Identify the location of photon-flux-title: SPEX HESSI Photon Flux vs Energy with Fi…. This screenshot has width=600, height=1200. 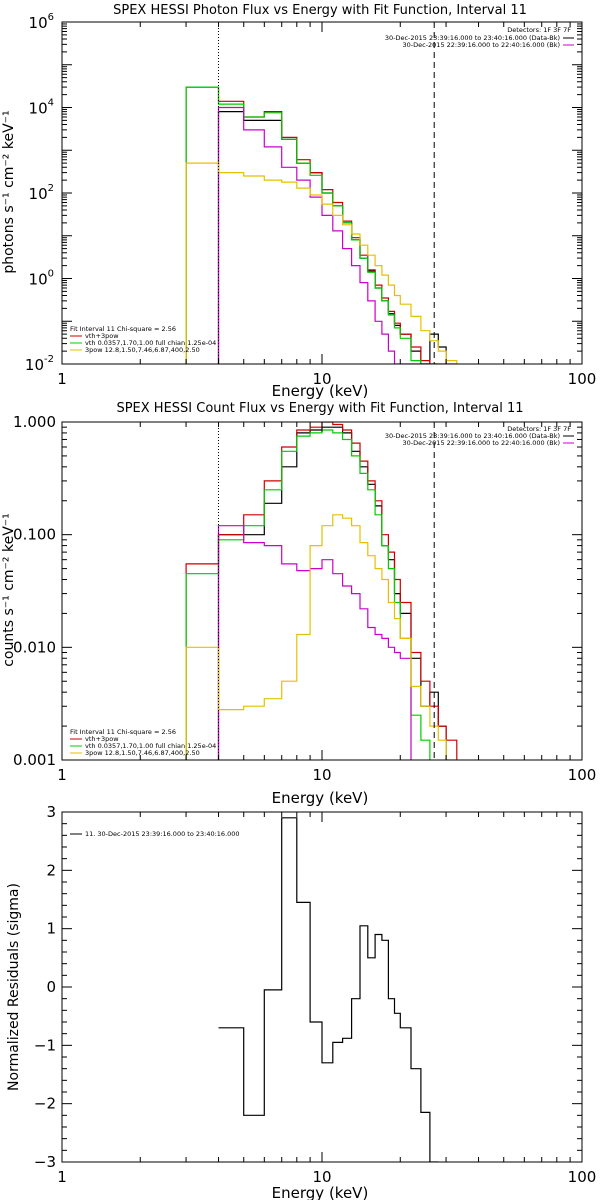
(320, 10).